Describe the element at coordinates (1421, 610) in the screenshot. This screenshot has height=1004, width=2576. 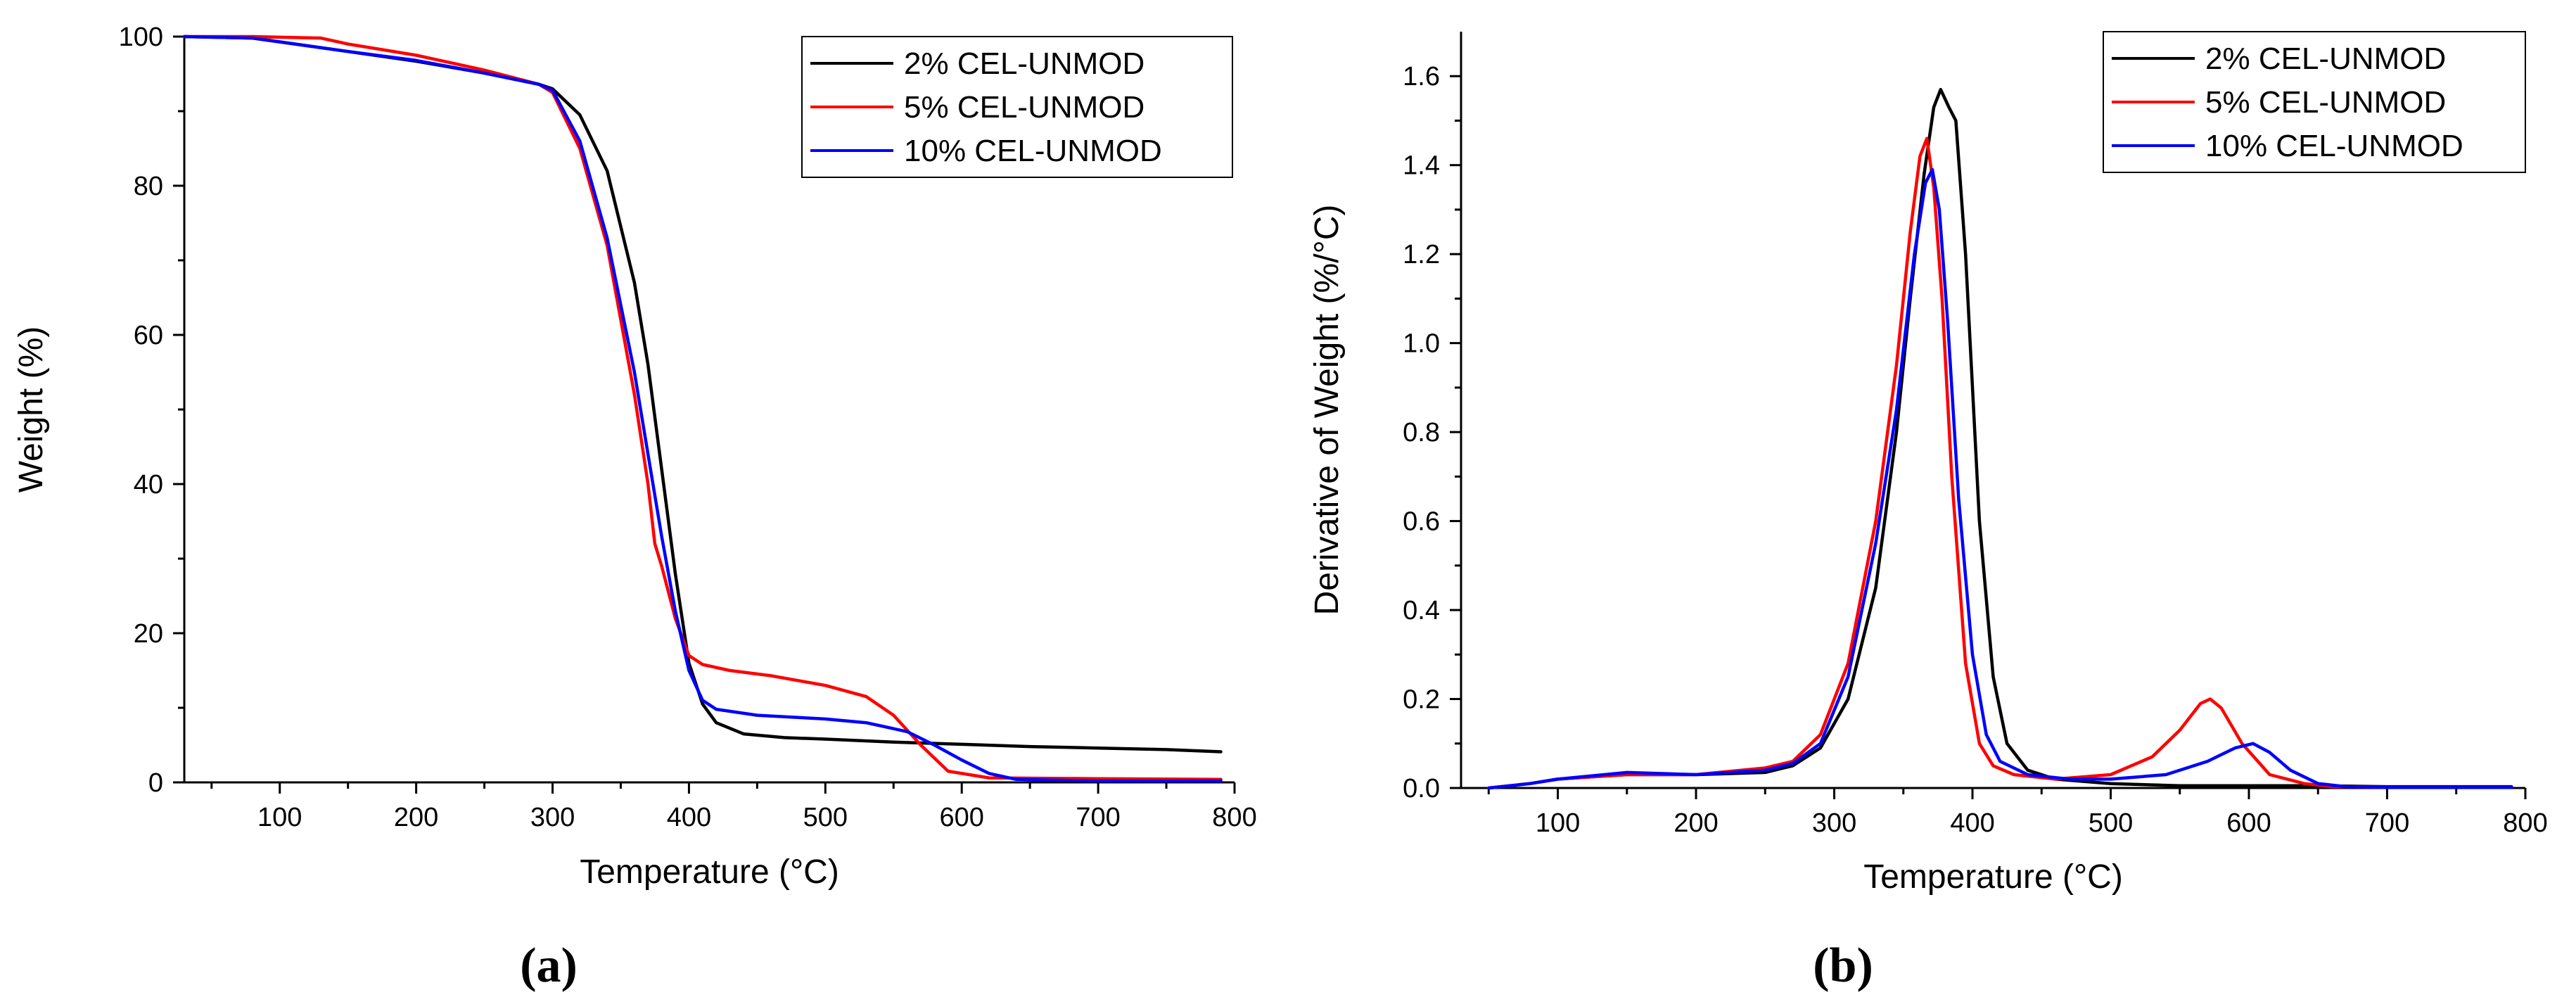
I see `panel-b-y-tick-label: 0.4` at that location.